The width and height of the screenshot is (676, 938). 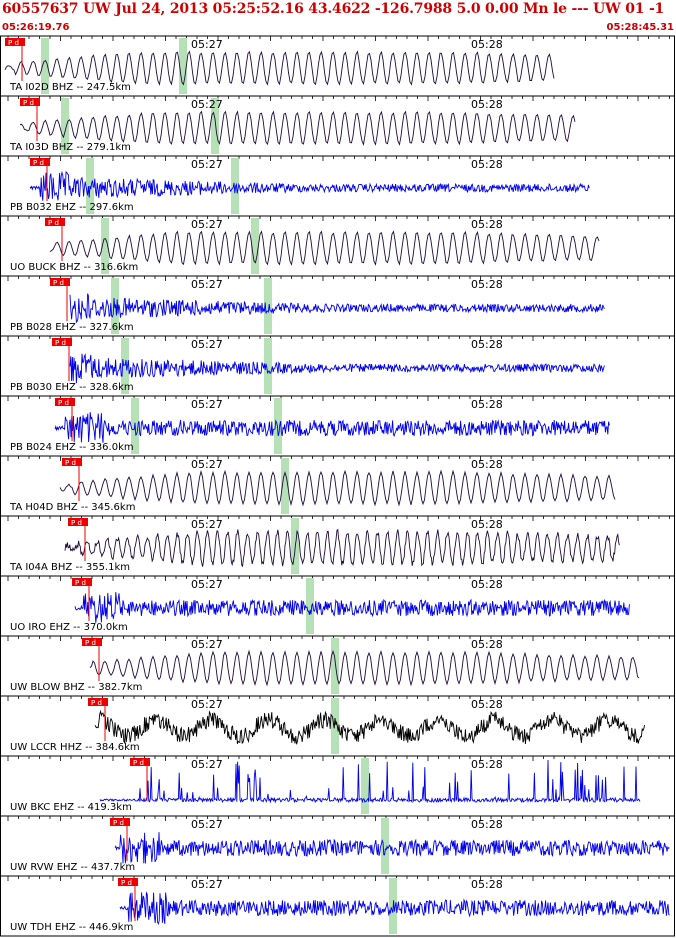 I want to click on station-label: UW RVW EHZ -- 437.7km, so click(x=72, y=867).